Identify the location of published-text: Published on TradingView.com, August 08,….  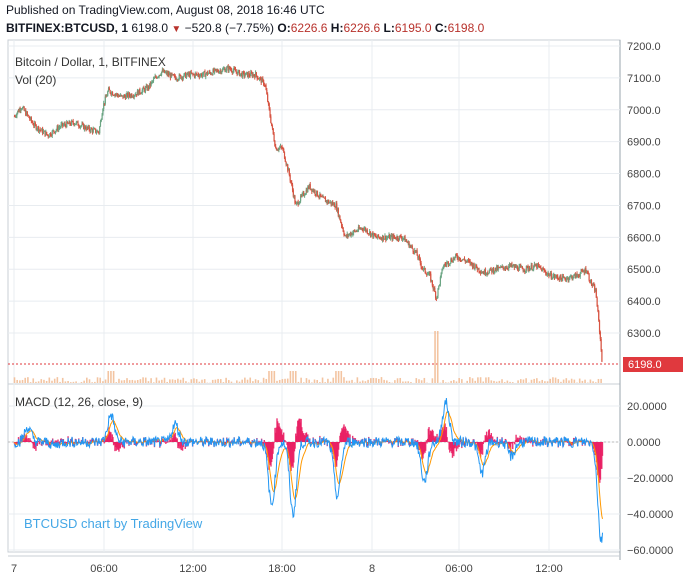
(165, 10).